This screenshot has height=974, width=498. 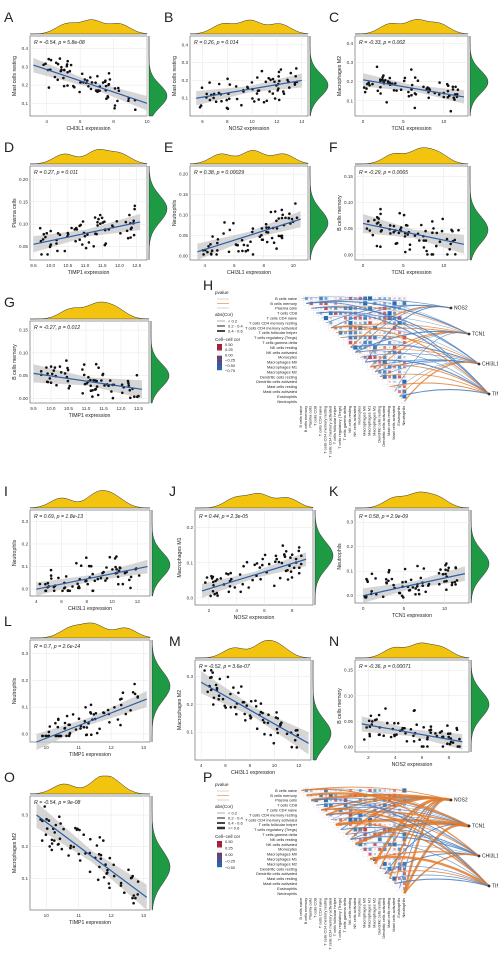 What do you see at coordinates (287, 401) in the screenshot?
I see `row-label: Neutrophils` at bounding box center [287, 401].